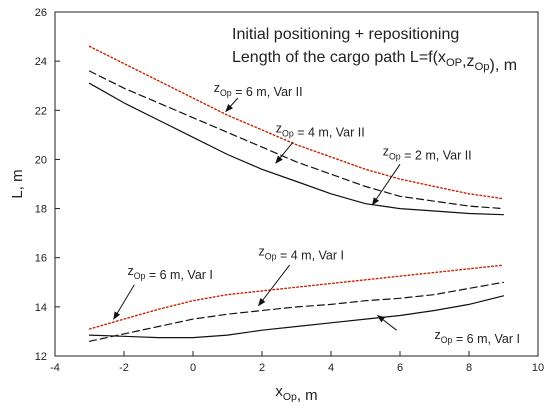  Describe the element at coordinates (41, 210) in the screenshot. I see `y-tick-label: 18` at that location.